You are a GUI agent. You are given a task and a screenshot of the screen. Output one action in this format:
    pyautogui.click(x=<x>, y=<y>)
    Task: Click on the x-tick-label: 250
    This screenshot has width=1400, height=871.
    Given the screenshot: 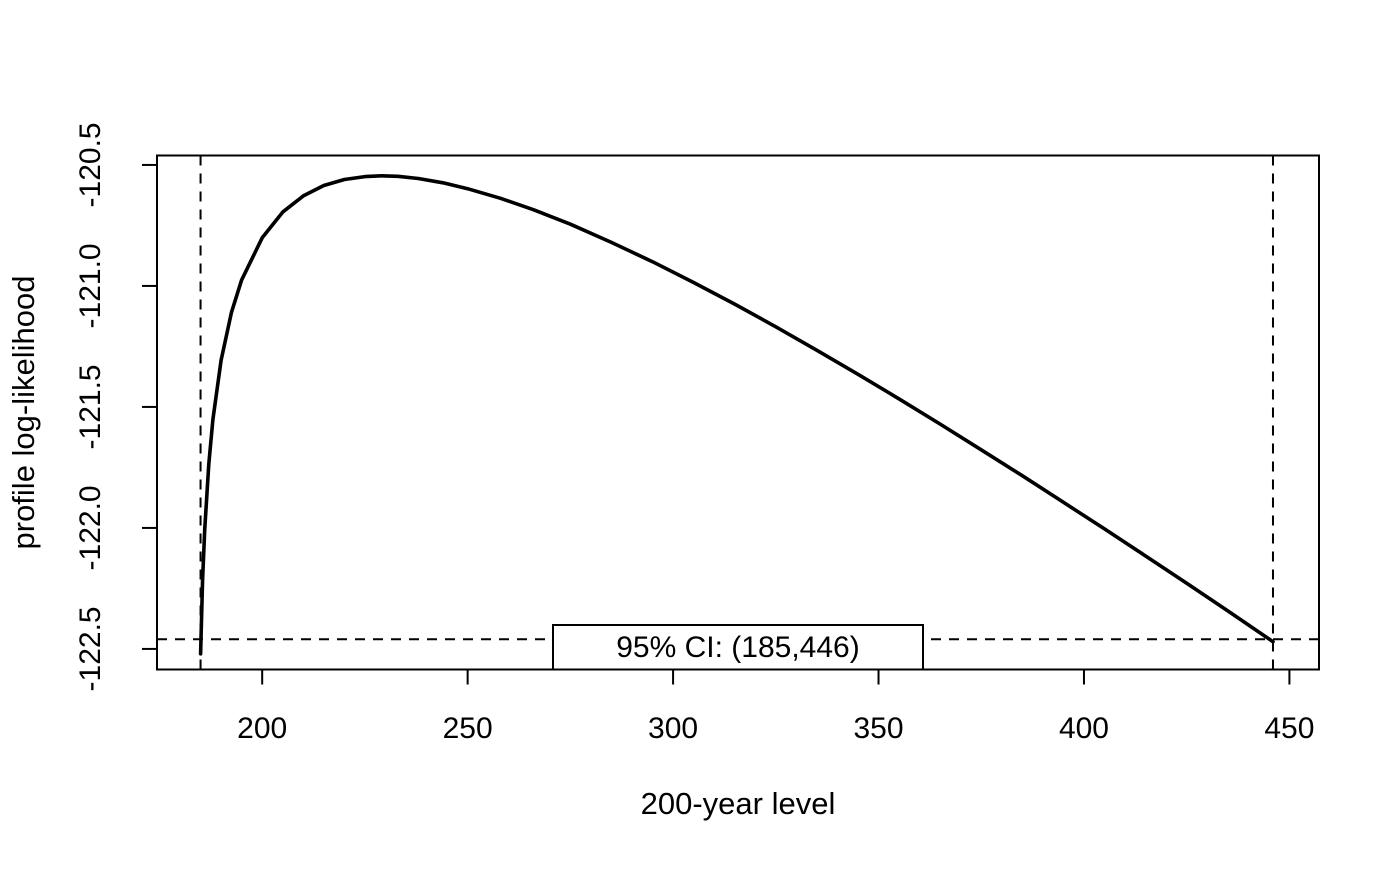 What is the action you would take?
    pyautogui.click(x=468, y=728)
    